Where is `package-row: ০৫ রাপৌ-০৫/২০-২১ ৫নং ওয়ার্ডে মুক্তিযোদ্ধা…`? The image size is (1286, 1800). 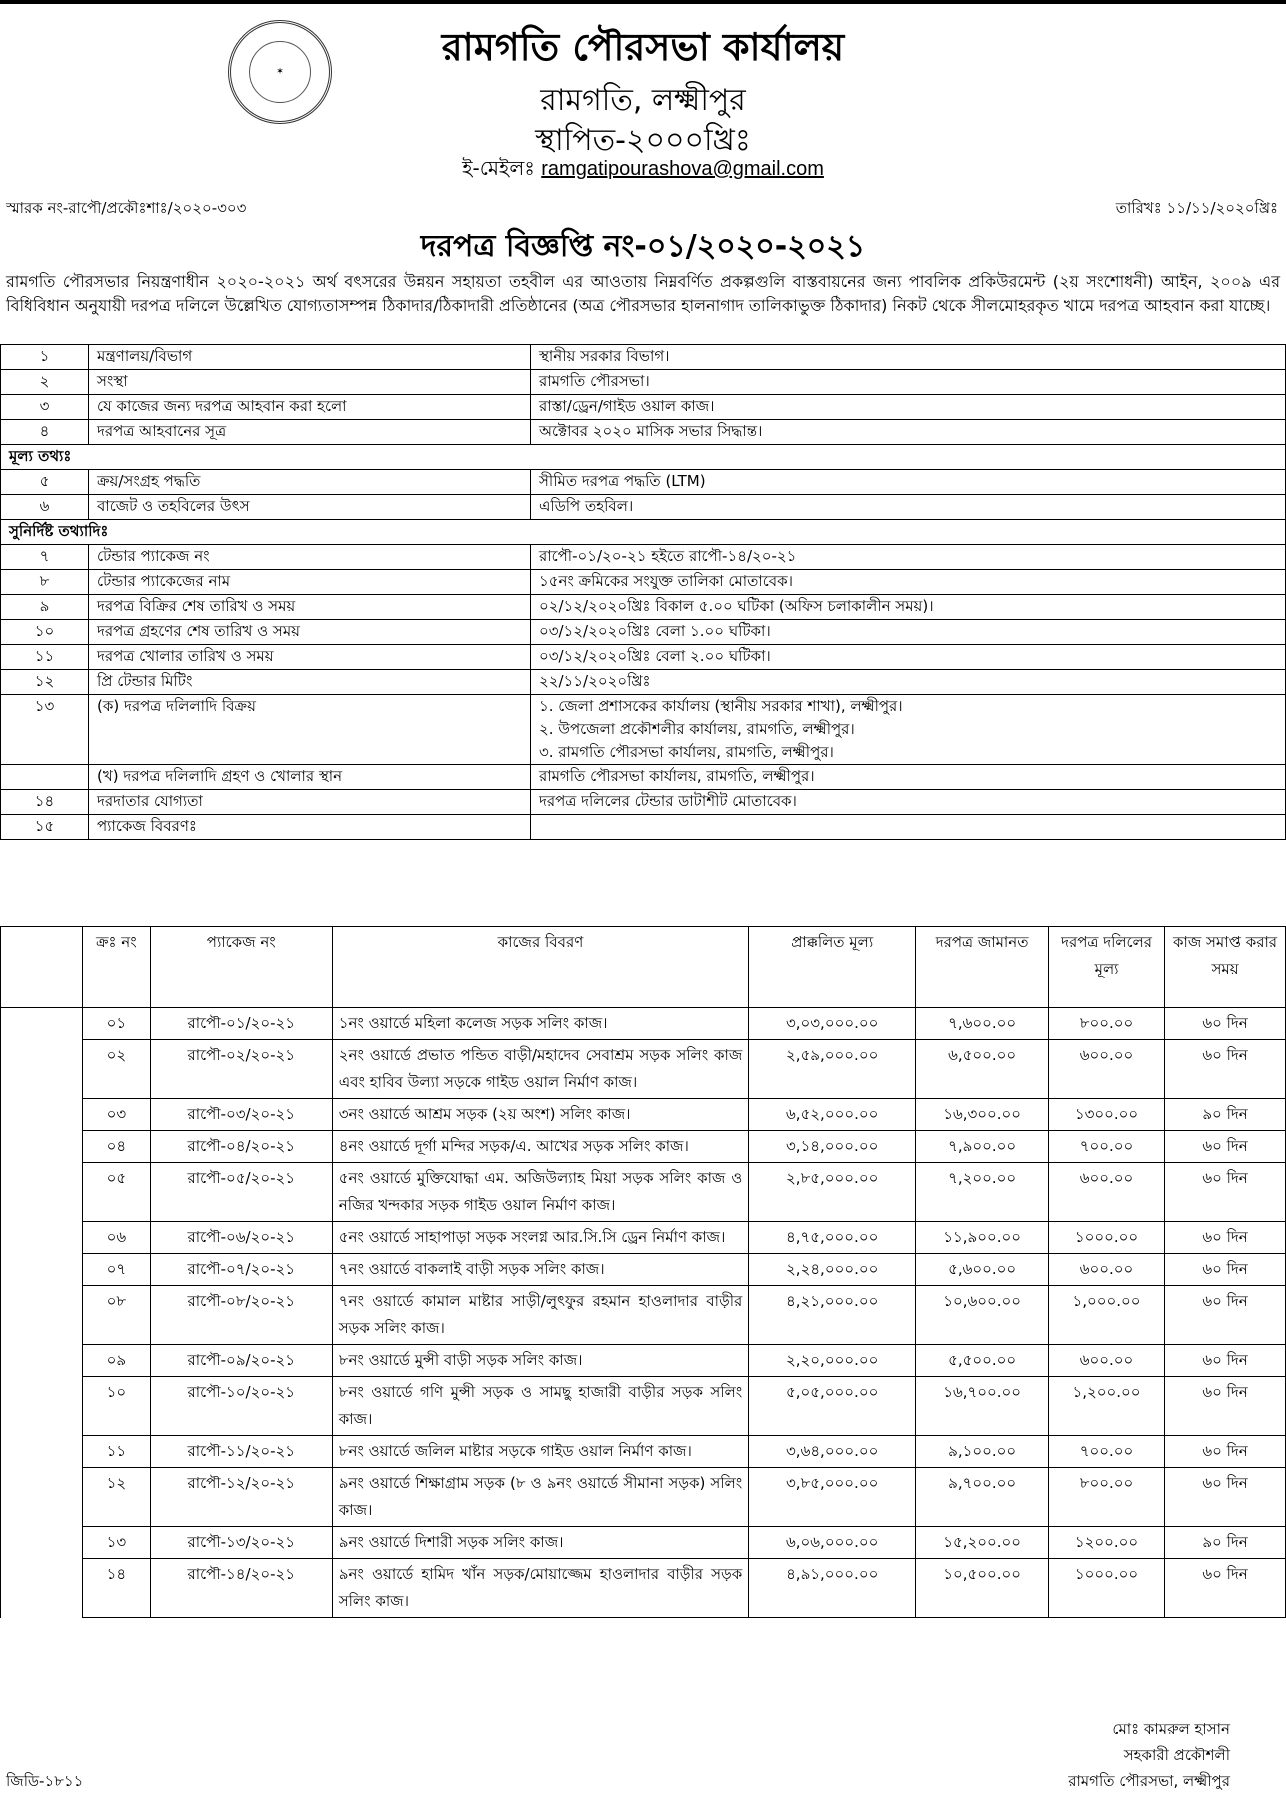
package-row: ০৫ রাপৌ-০৫/২০-২১ ৫নং ওয়ার্ডে মুক্তিযোদ্ধা… is located at coordinates (643, 1192).